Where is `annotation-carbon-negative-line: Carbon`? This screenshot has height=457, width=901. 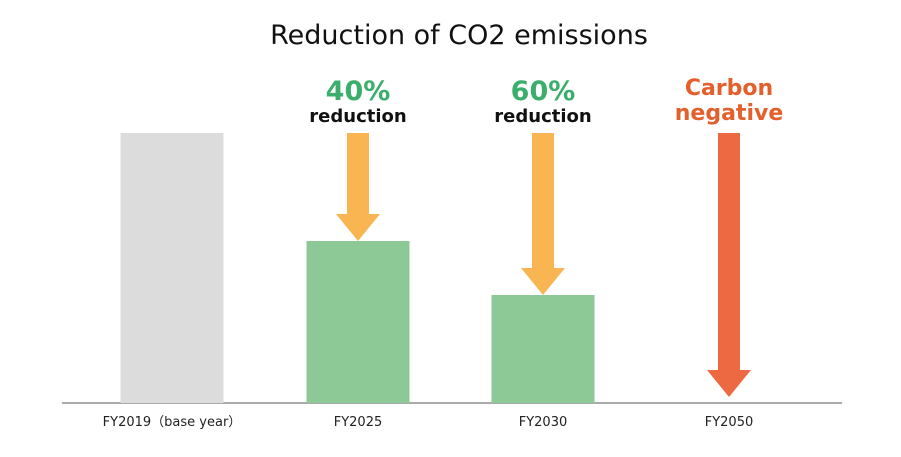 annotation-carbon-negative-line: Carbon is located at coordinates (729, 88).